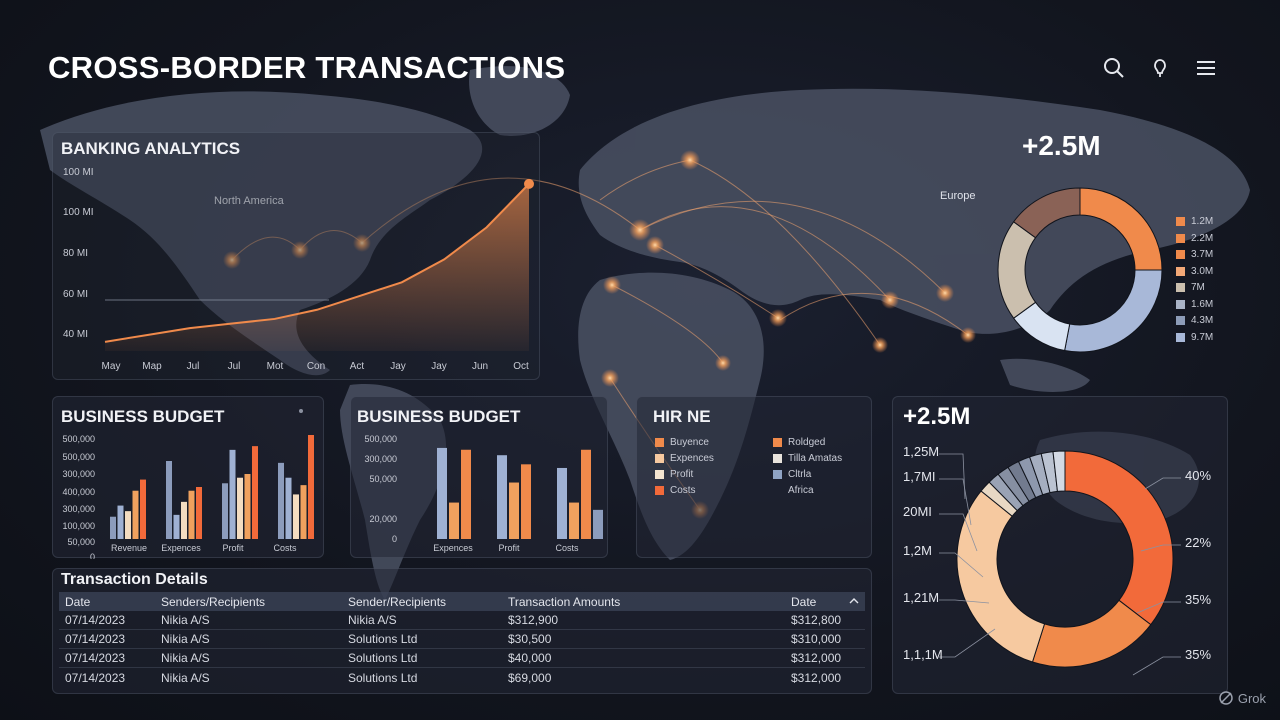  What do you see at coordinates (316, 366) in the screenshot?
I see `x-tick-label: Con` at bounding box center [316, 366].